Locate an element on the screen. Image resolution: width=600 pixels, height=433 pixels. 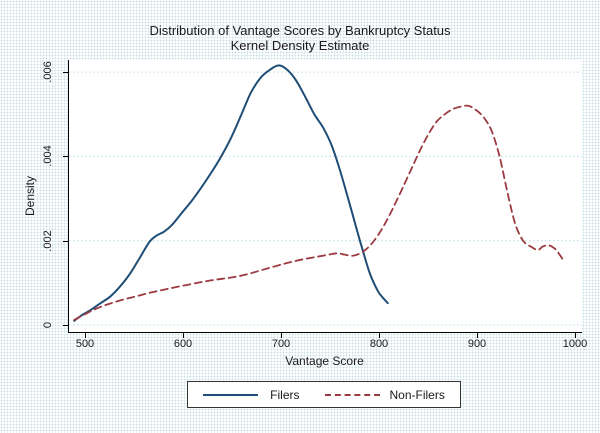
legend: Filers Non-Filers is located at coordinates (324, 394).